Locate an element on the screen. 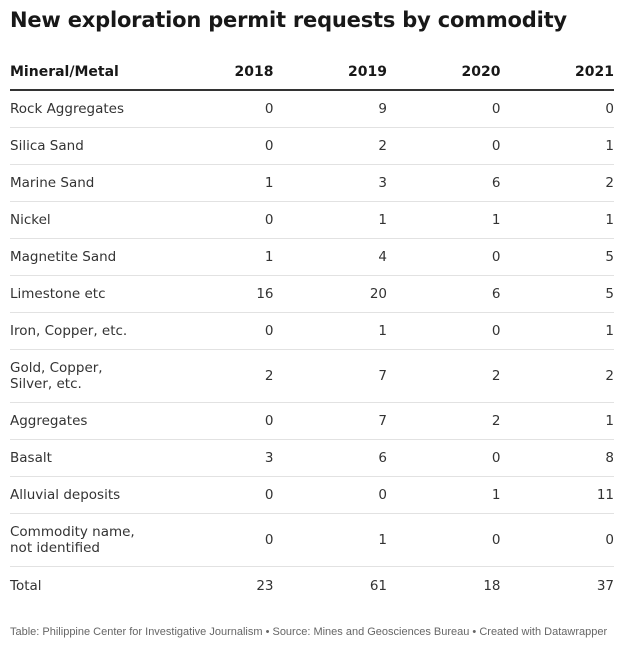 The image size is (624, 650). row-label: Alluvial deposits is located at coordinates (85, 495).